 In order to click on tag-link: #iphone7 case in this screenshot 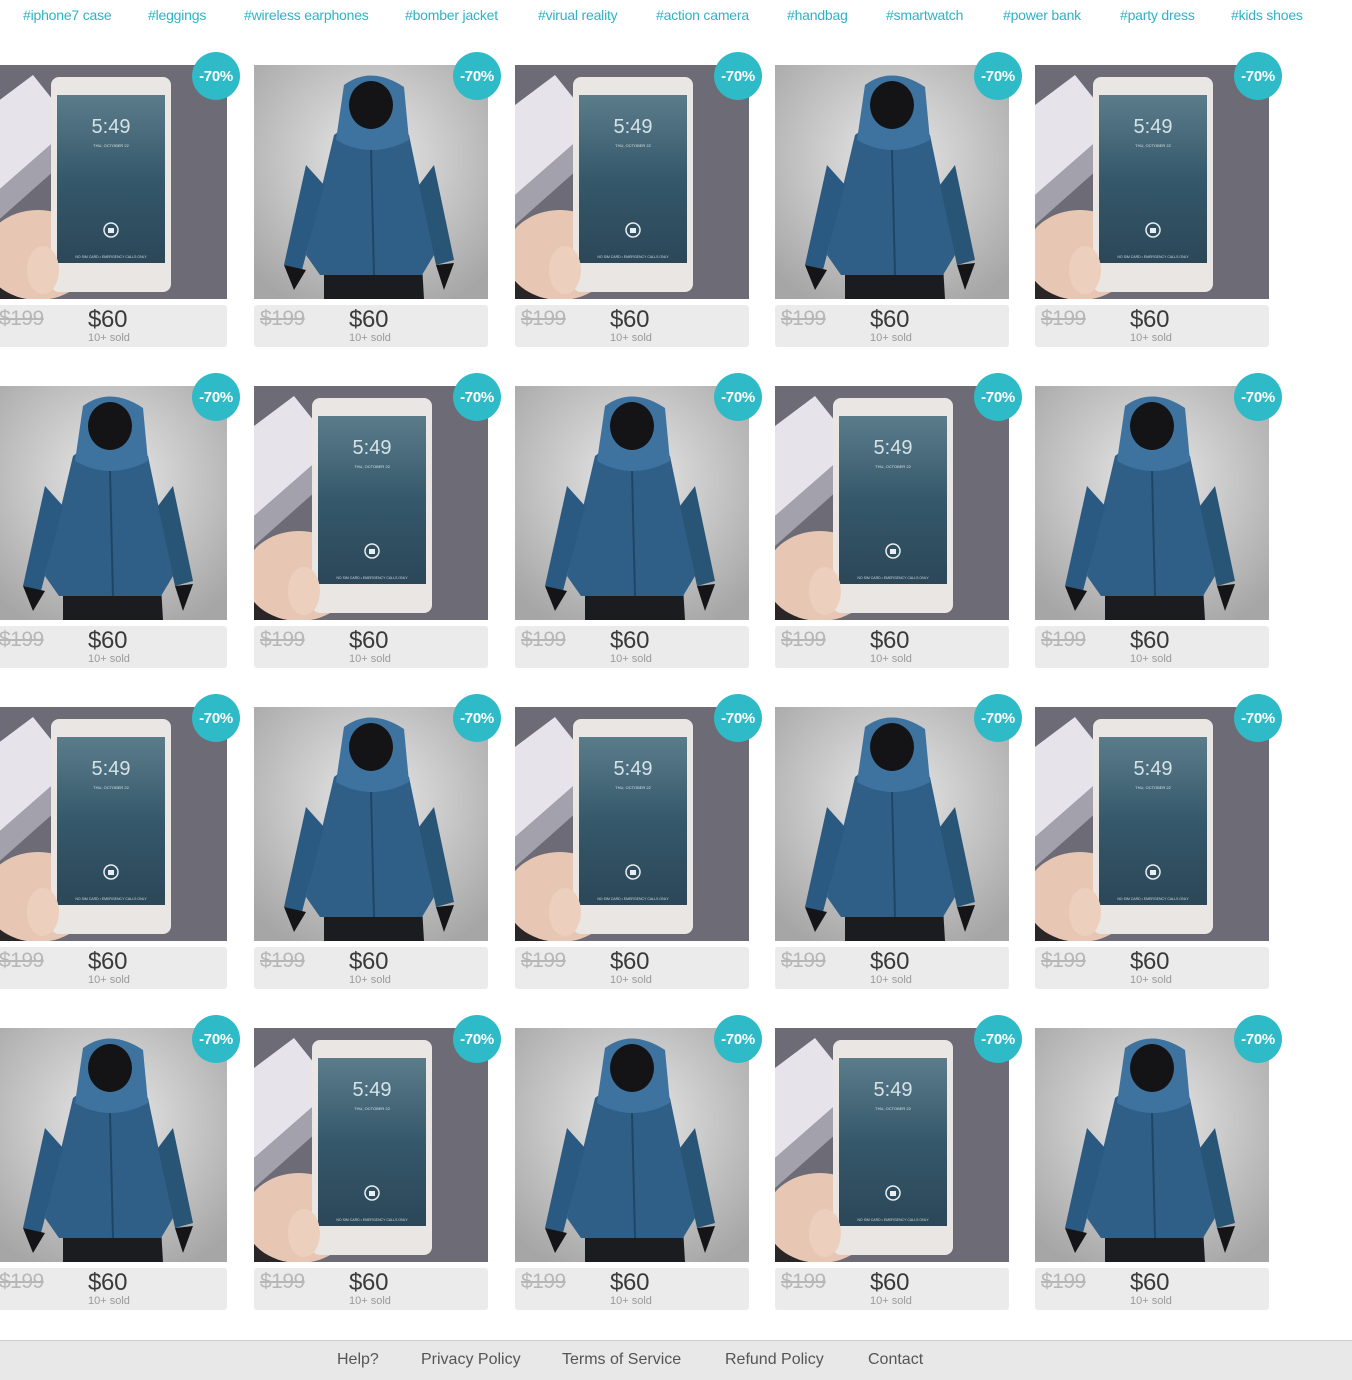, I will do `click(67, 15)`.